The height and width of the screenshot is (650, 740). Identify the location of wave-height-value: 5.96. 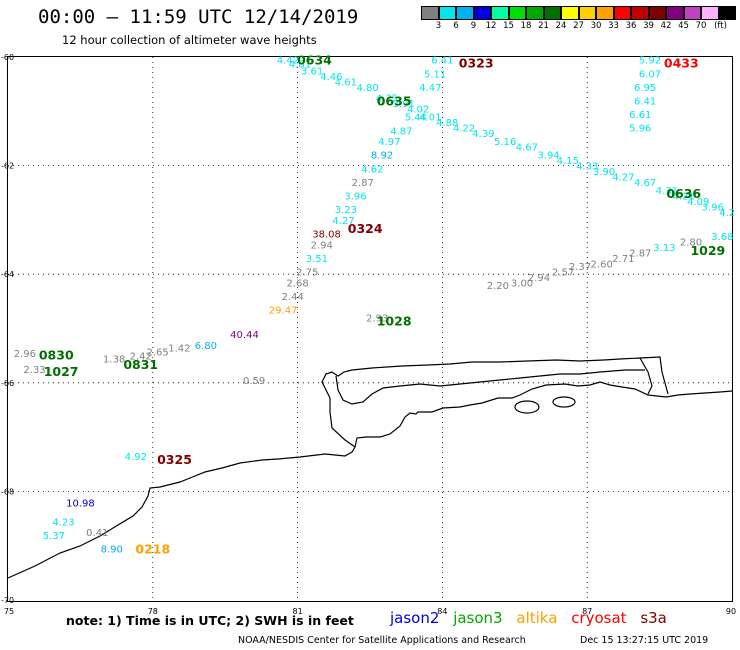
(640, 129).